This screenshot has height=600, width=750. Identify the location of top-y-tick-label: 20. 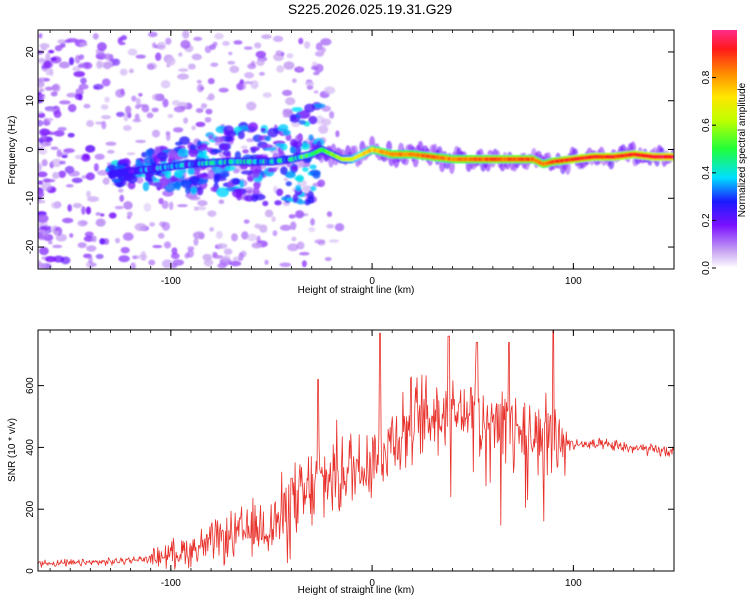
(30, 52).